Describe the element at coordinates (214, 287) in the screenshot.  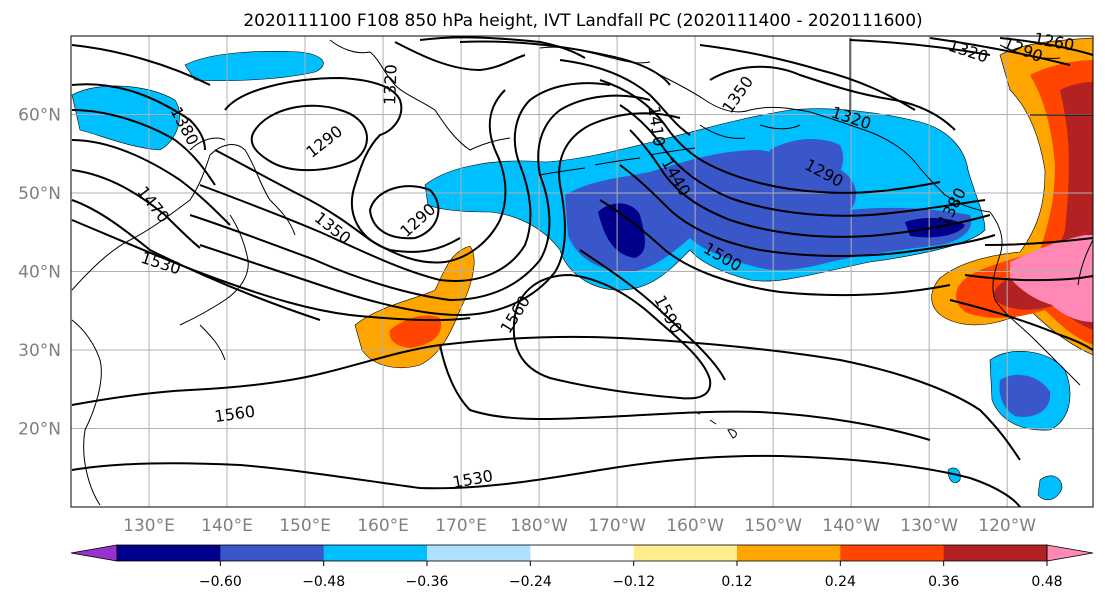
I see `coast-japan` at that location.